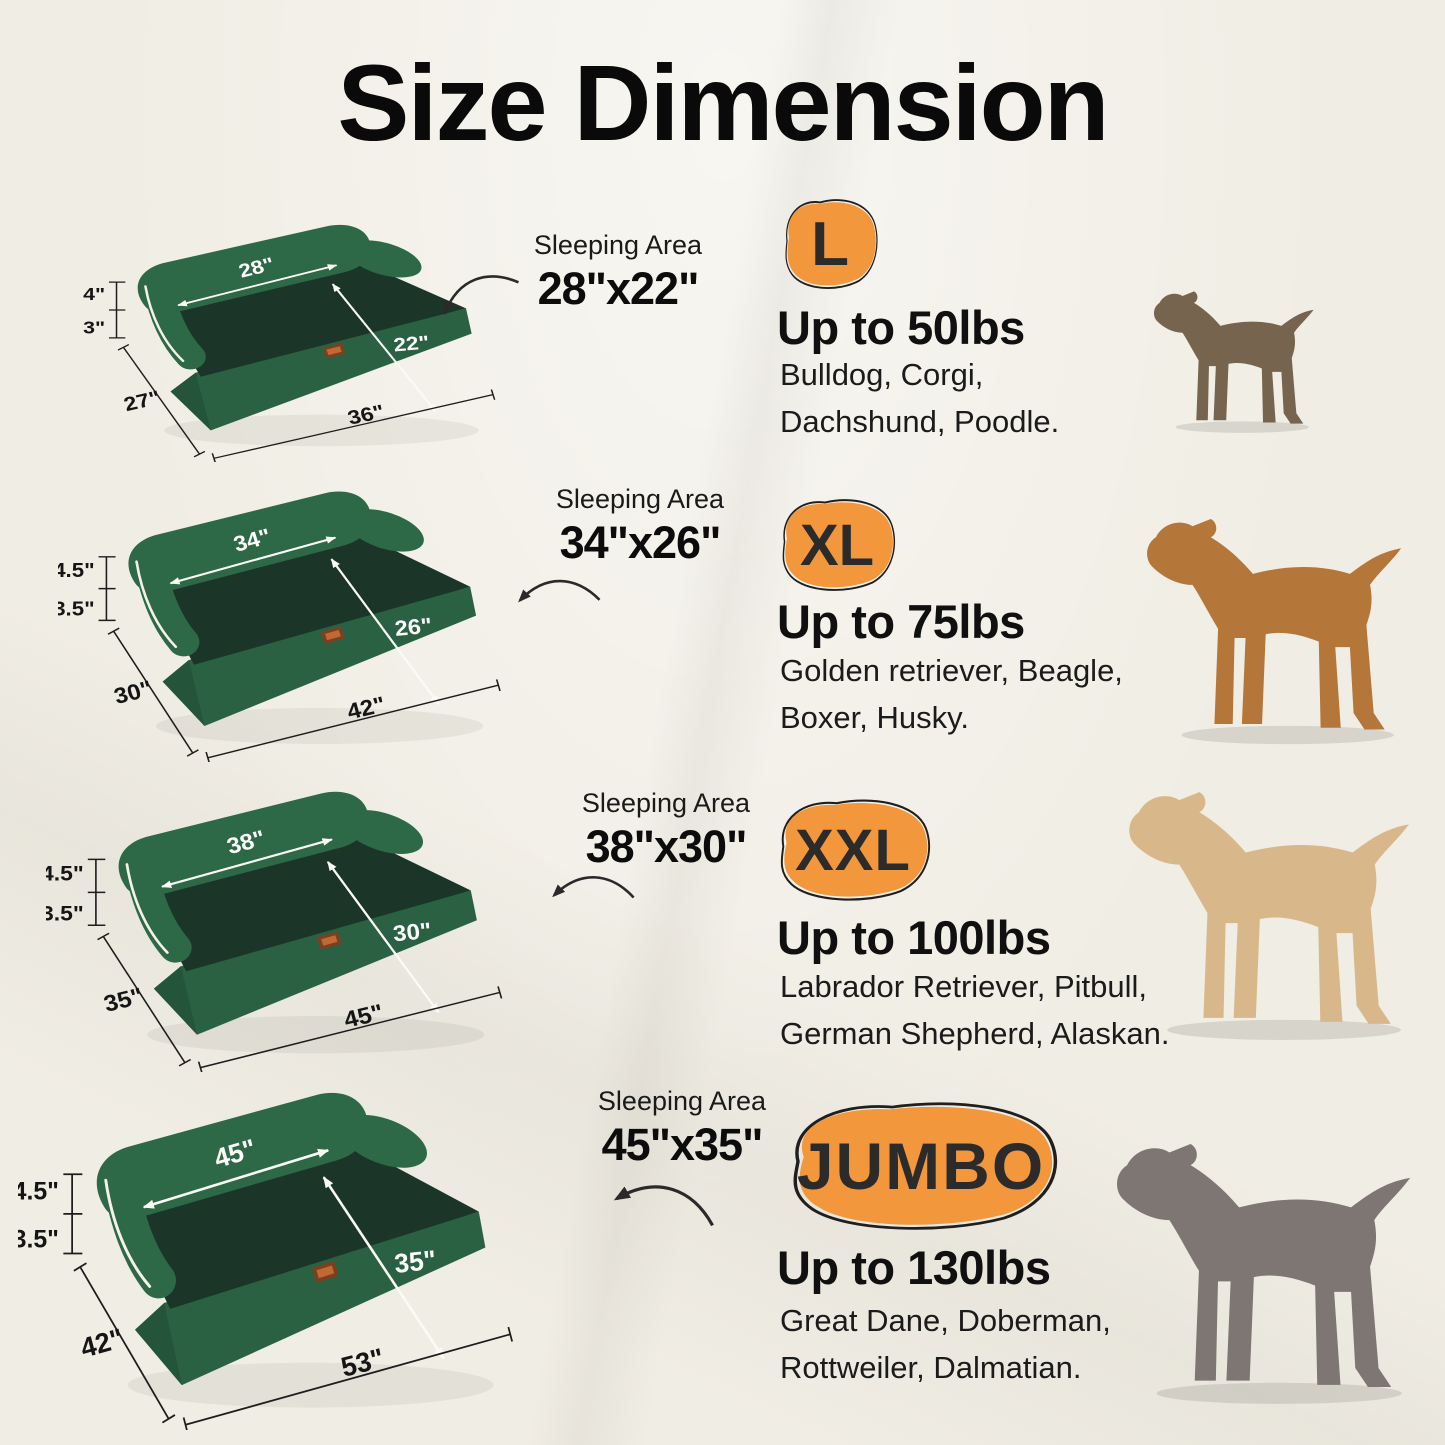 This screenshot has width=1445, height=1445. I want to click on sleeping-area-size: 45"x35", so click(682, 1144).